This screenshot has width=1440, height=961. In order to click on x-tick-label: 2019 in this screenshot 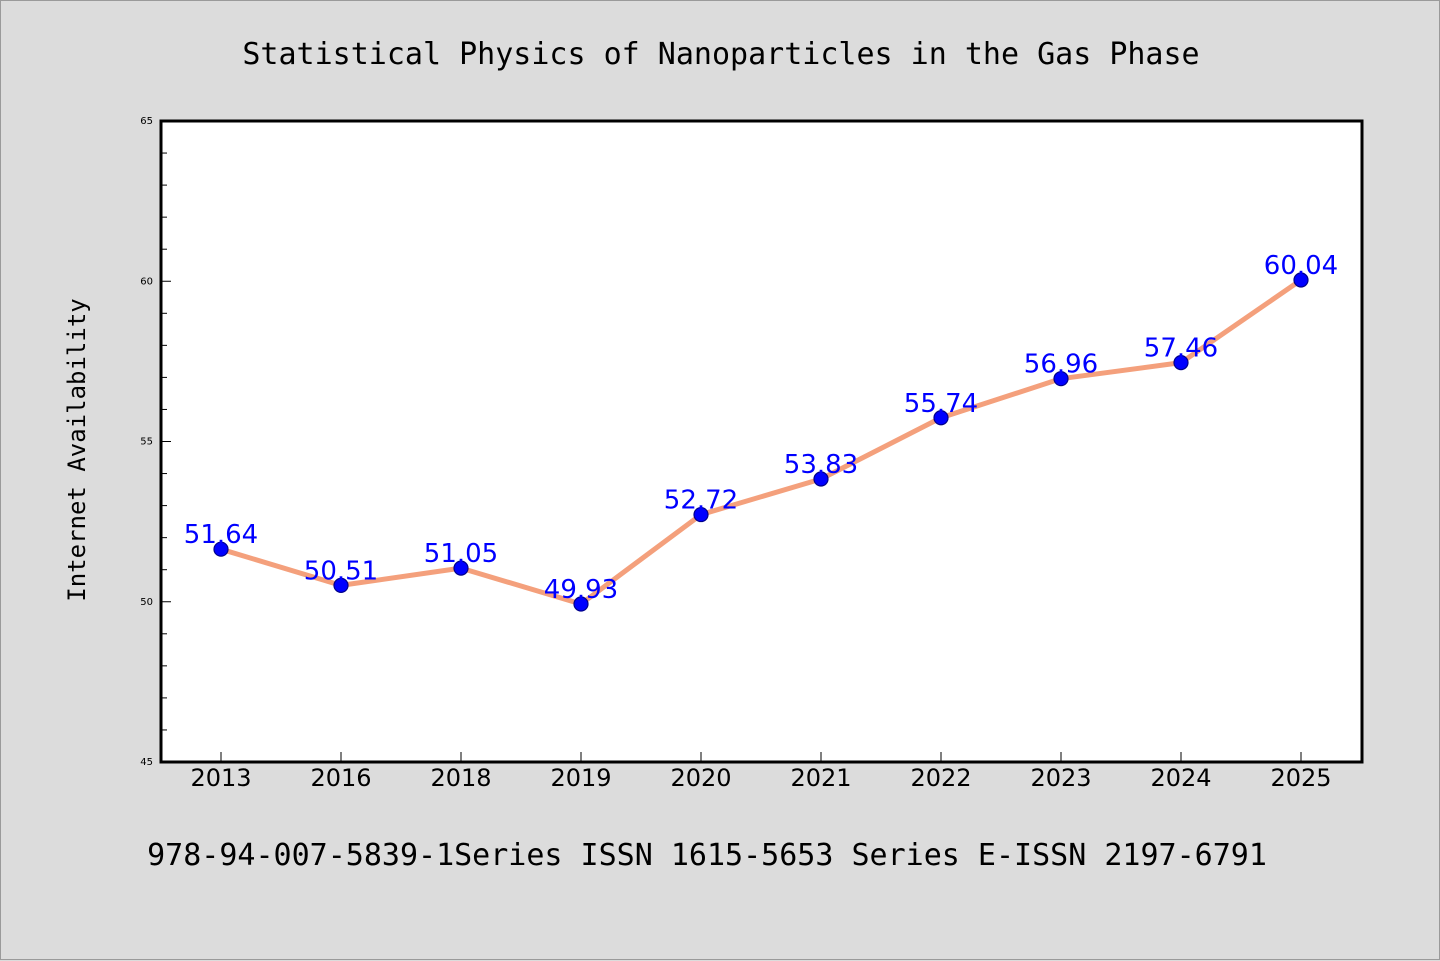, I will do `click(580, 778)`.